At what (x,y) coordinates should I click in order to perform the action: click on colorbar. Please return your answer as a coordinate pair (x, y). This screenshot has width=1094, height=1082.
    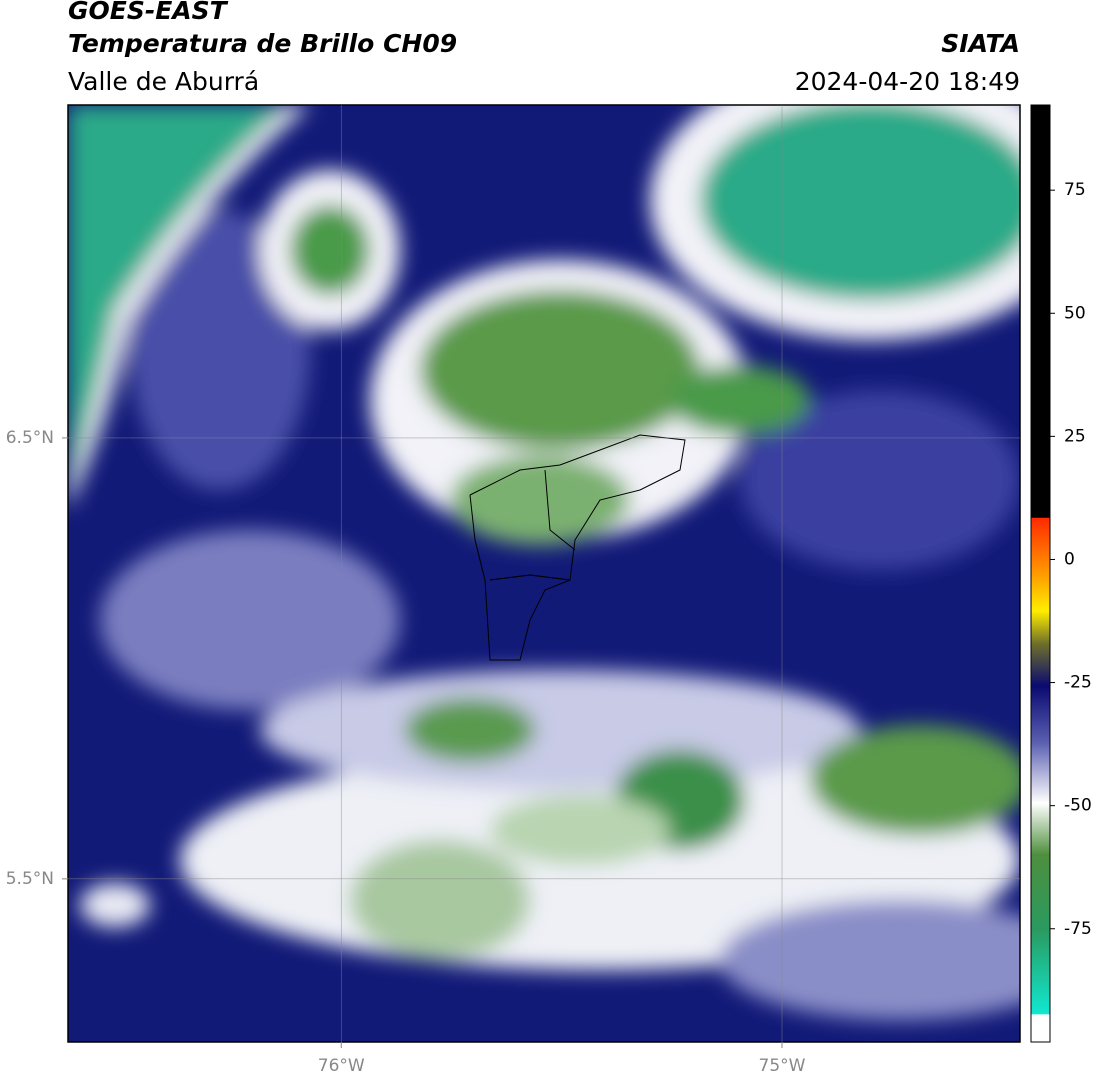
    Looking at the image, I should click on (1040, 573).